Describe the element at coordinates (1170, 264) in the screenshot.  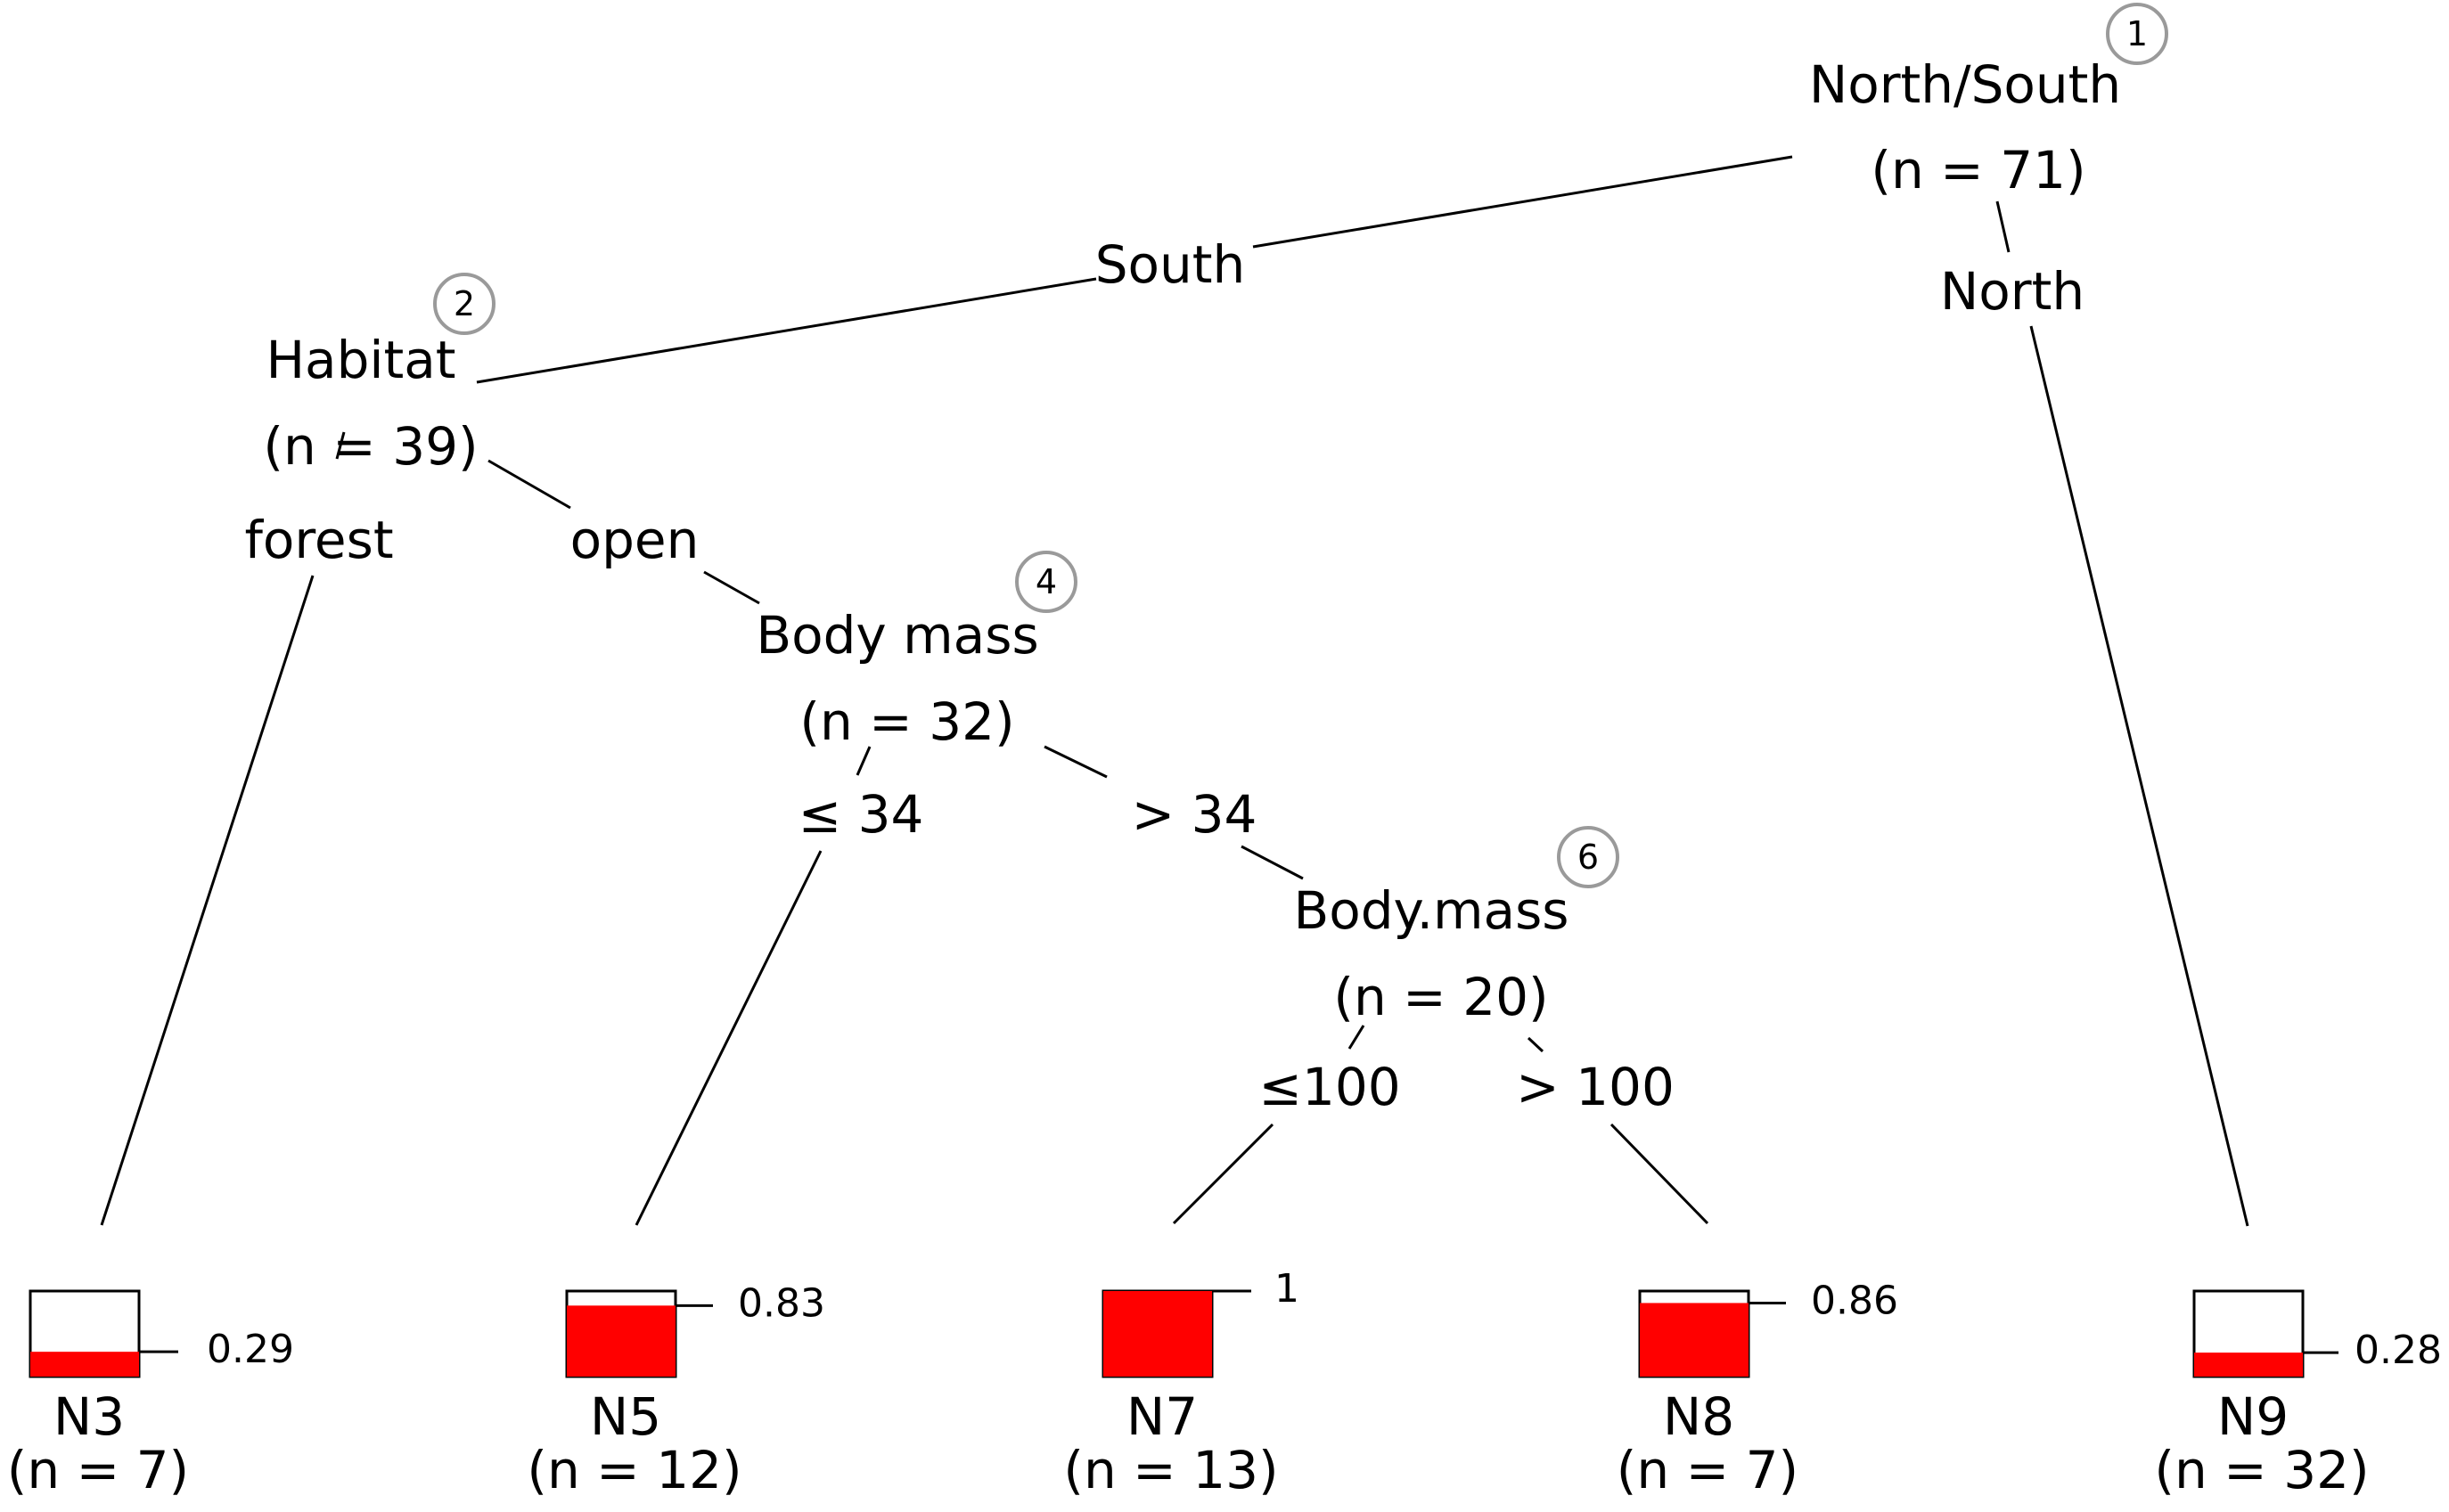
I see `edge-label-south: South` at that location.